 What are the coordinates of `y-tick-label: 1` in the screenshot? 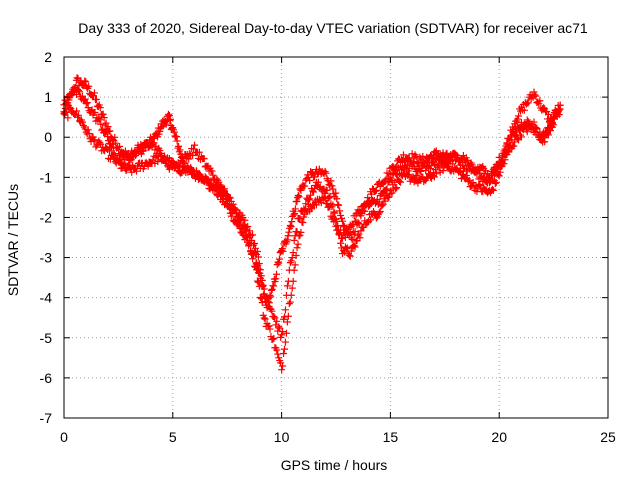 It's located at (48, 97).